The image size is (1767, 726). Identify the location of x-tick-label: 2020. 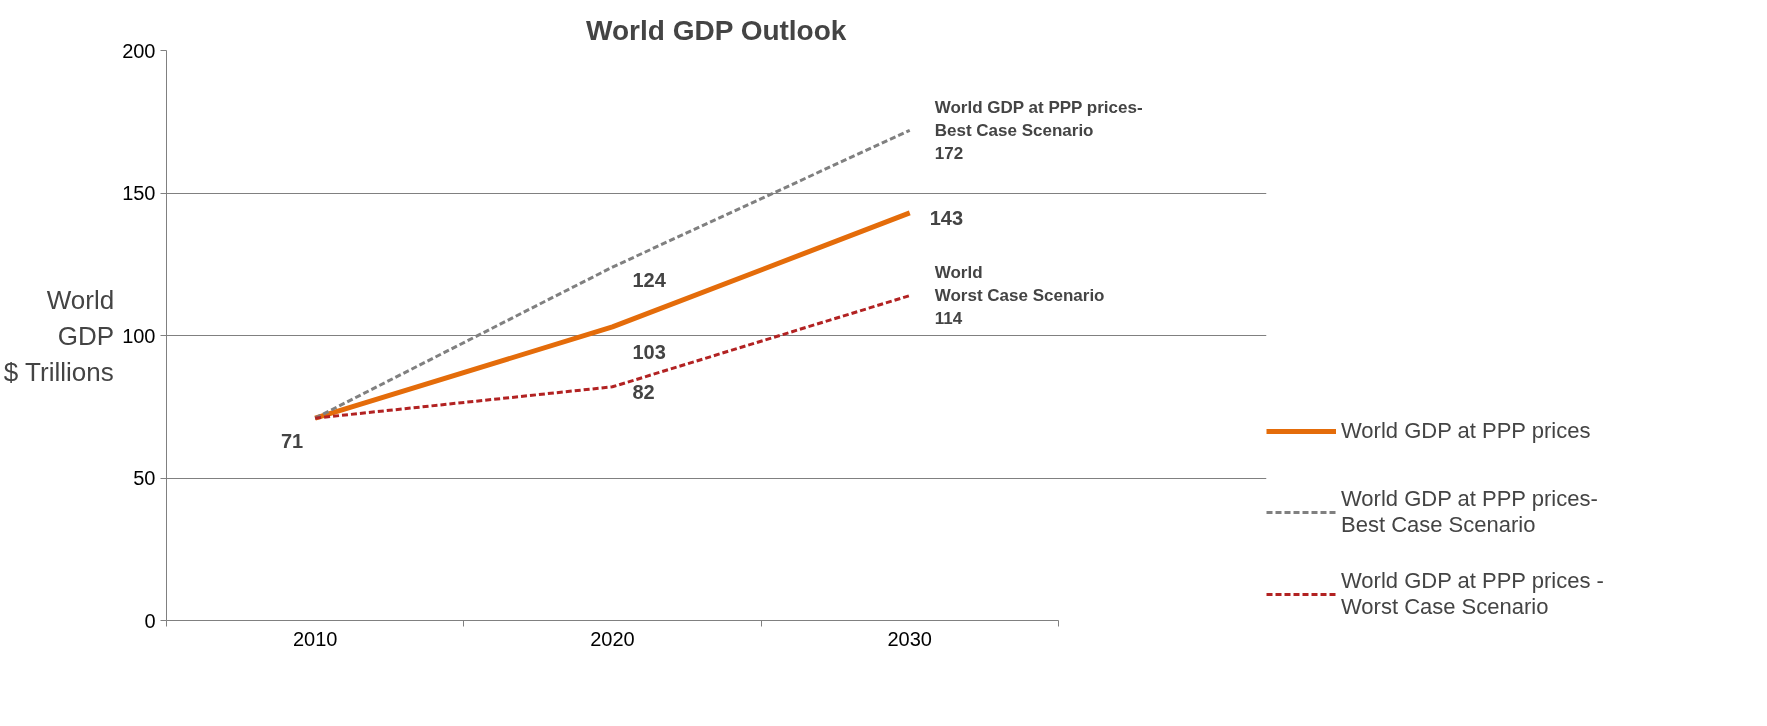
(612, 638).